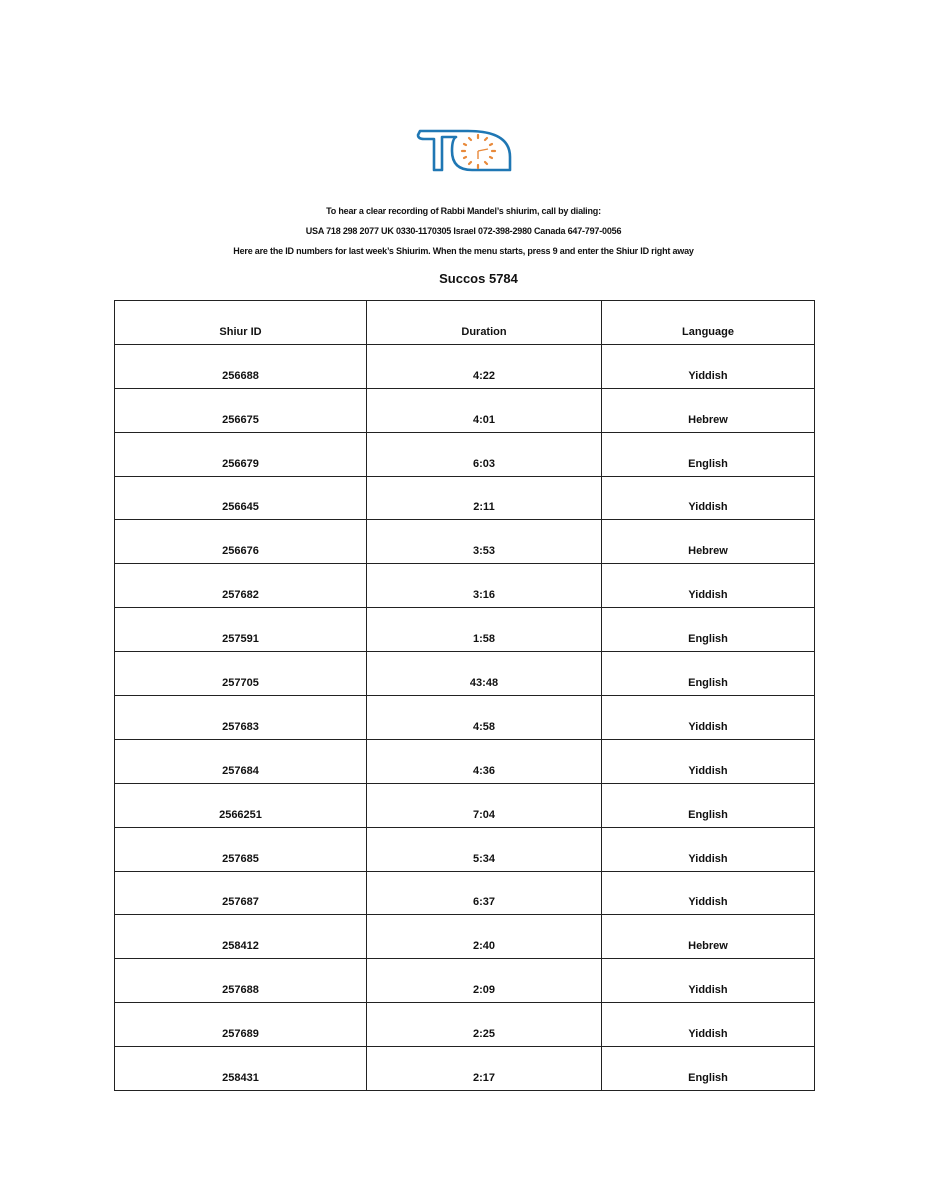 The height and width of the screenshot is (1200, 927). What do you see at coordinates (240, 717) in the screenshot?
I see `shiur-id-cell: 257683` at bounding box center [240, 717].